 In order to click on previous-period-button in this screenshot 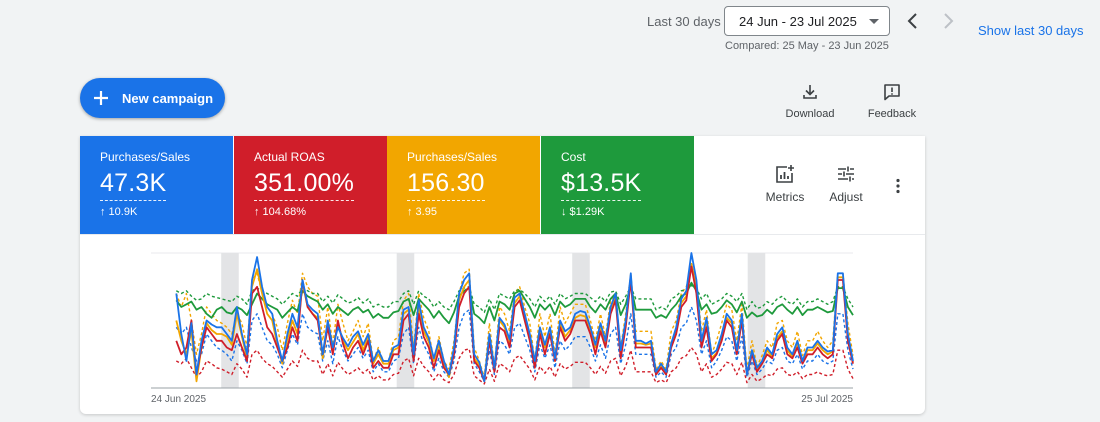, I will do `click(913, 21)`.